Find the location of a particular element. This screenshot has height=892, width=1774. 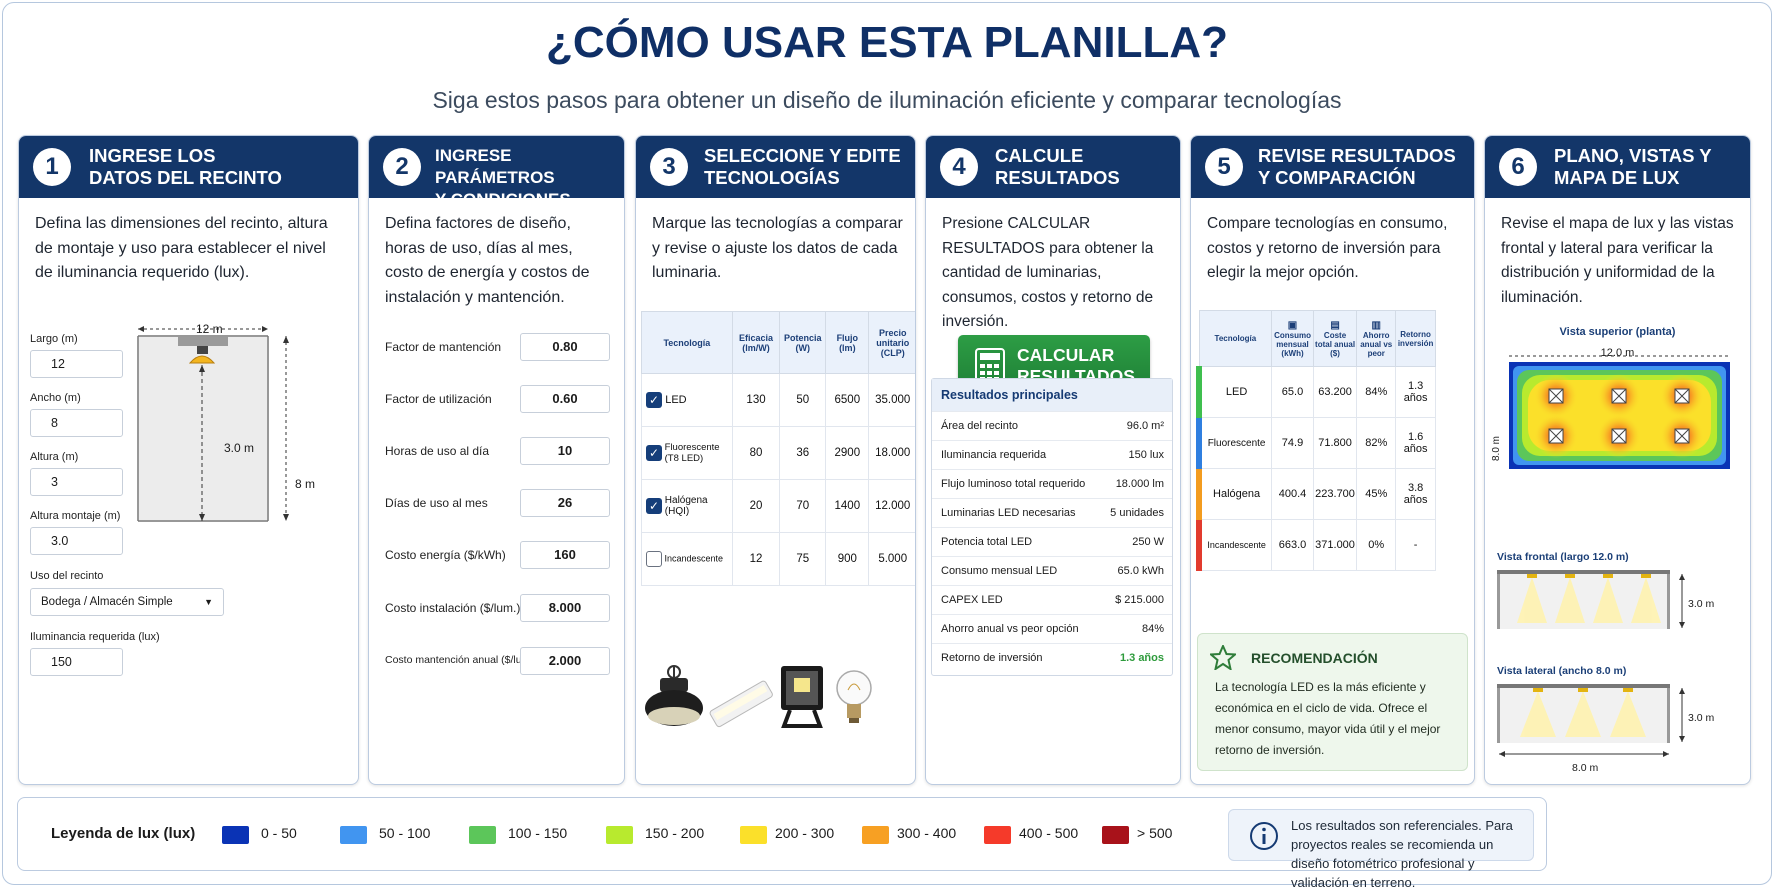

step-header-5: 5 REVISE RESULTADOS Y COMPARACIÓN is located at coordinates (1332, 167).